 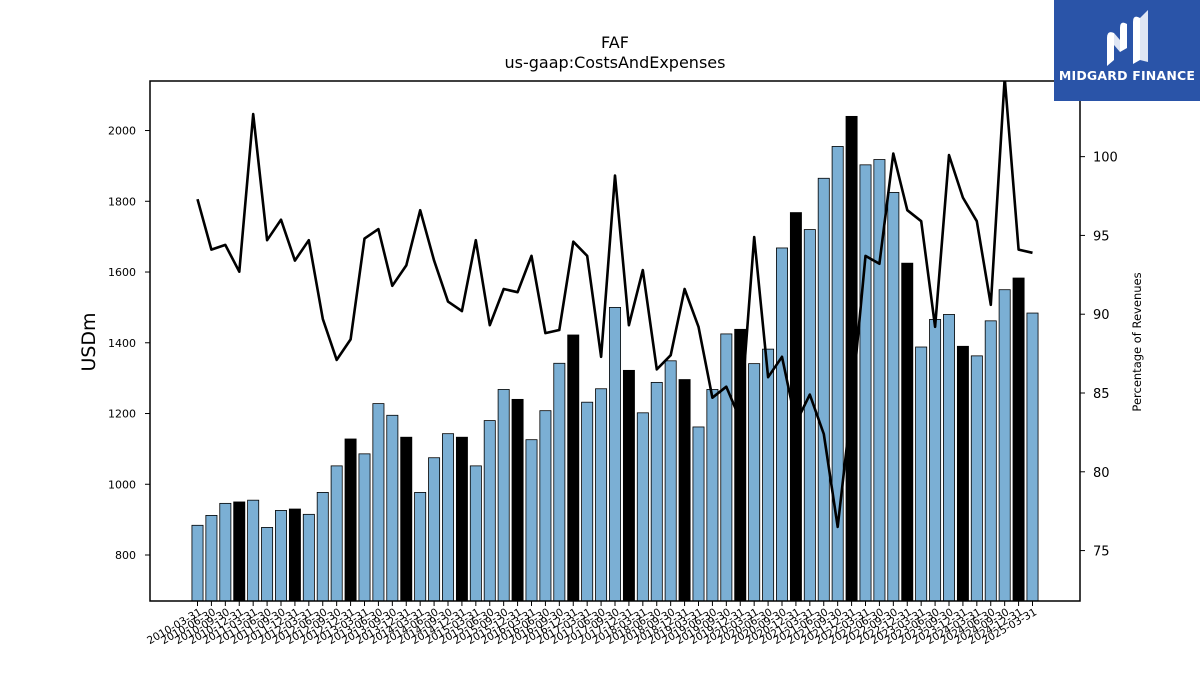 I want to click on y-tick-label-right: 95, so click(x=1101, y=236).